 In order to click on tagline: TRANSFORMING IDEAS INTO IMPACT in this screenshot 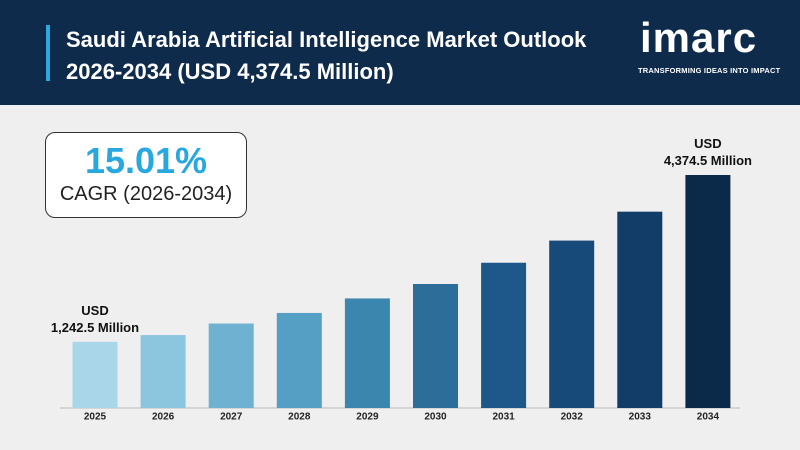, I will do `click(709, 70)`.